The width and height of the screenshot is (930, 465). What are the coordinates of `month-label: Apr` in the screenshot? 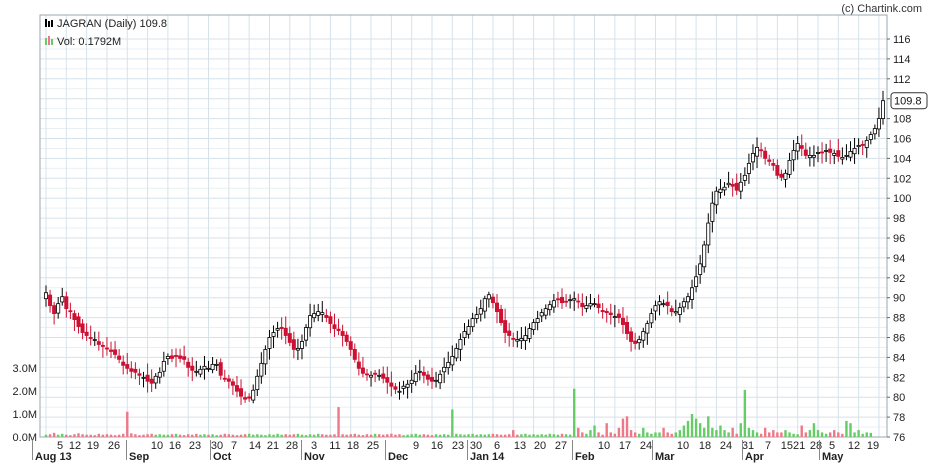 It's located at (755, 457).